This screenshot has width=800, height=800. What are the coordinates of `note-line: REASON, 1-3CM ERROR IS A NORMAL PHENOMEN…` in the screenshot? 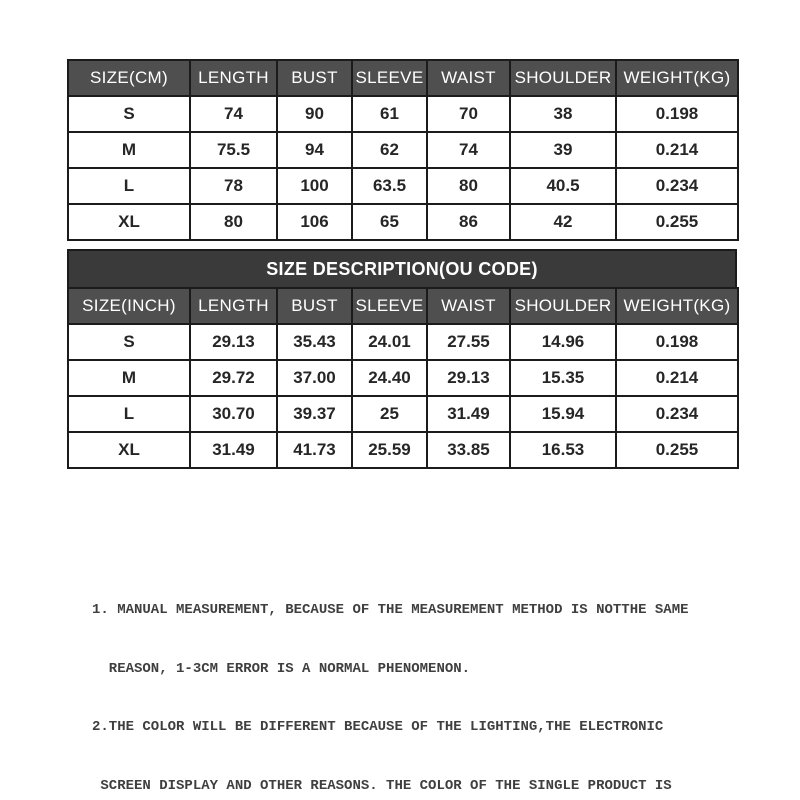 It's located at (281, 668).